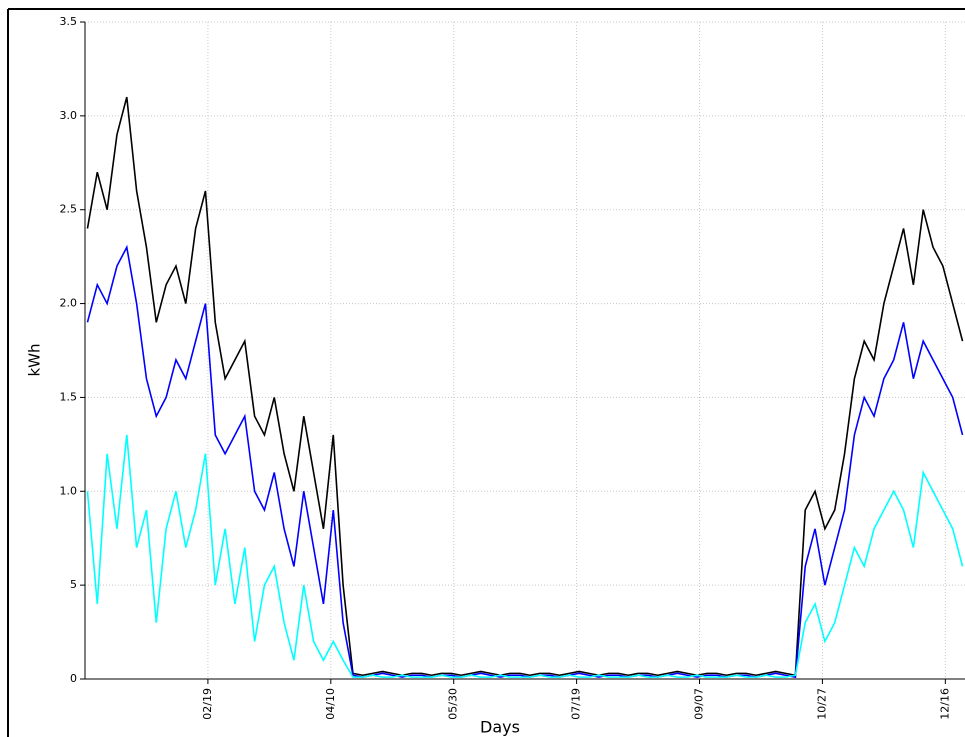 This screenshot has width=965, height=737. I want to click on x-tick-label: 04/10, so click(330, 704).